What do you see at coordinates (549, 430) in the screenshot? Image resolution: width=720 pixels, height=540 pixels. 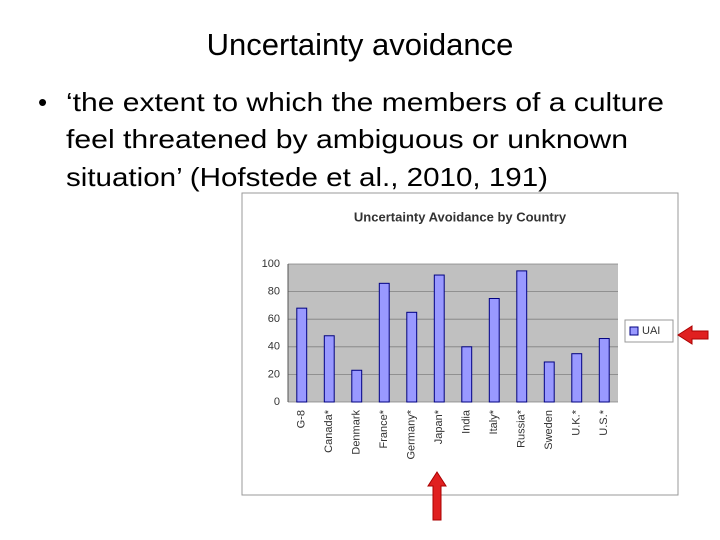 I see `x-tick-label: Sweden` at bounding box center [549, 430].